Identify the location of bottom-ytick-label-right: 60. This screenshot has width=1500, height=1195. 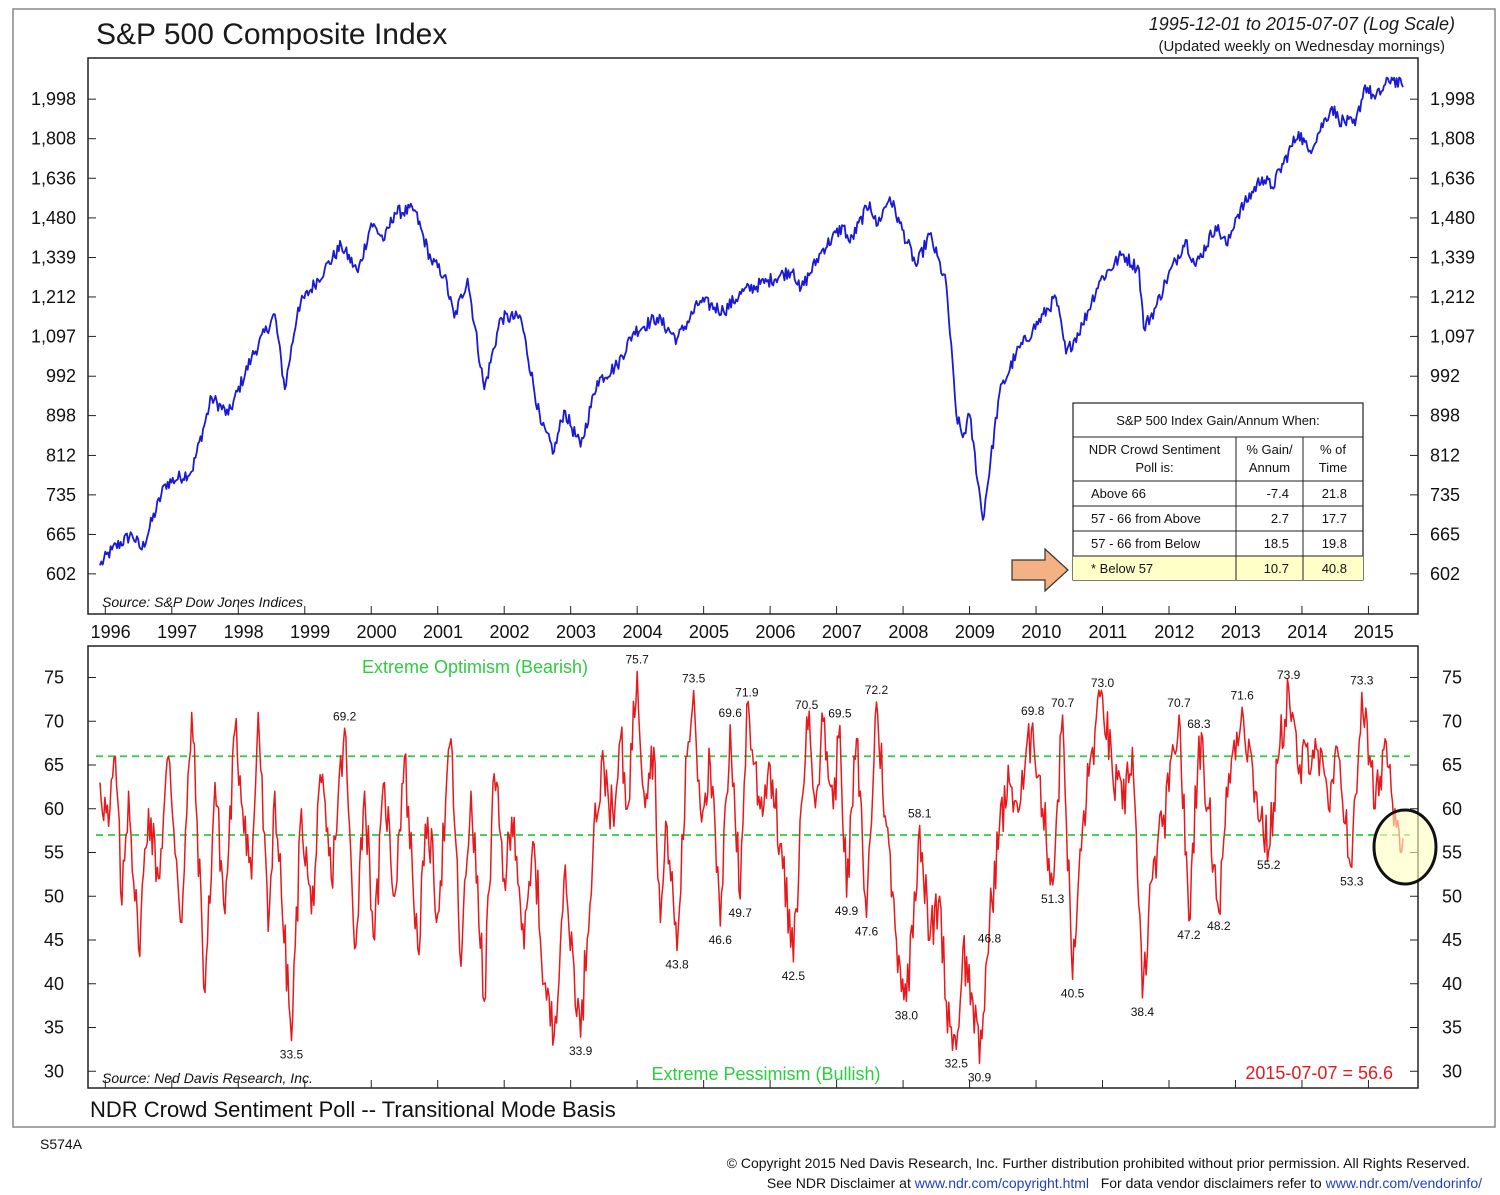
(1452, 809).